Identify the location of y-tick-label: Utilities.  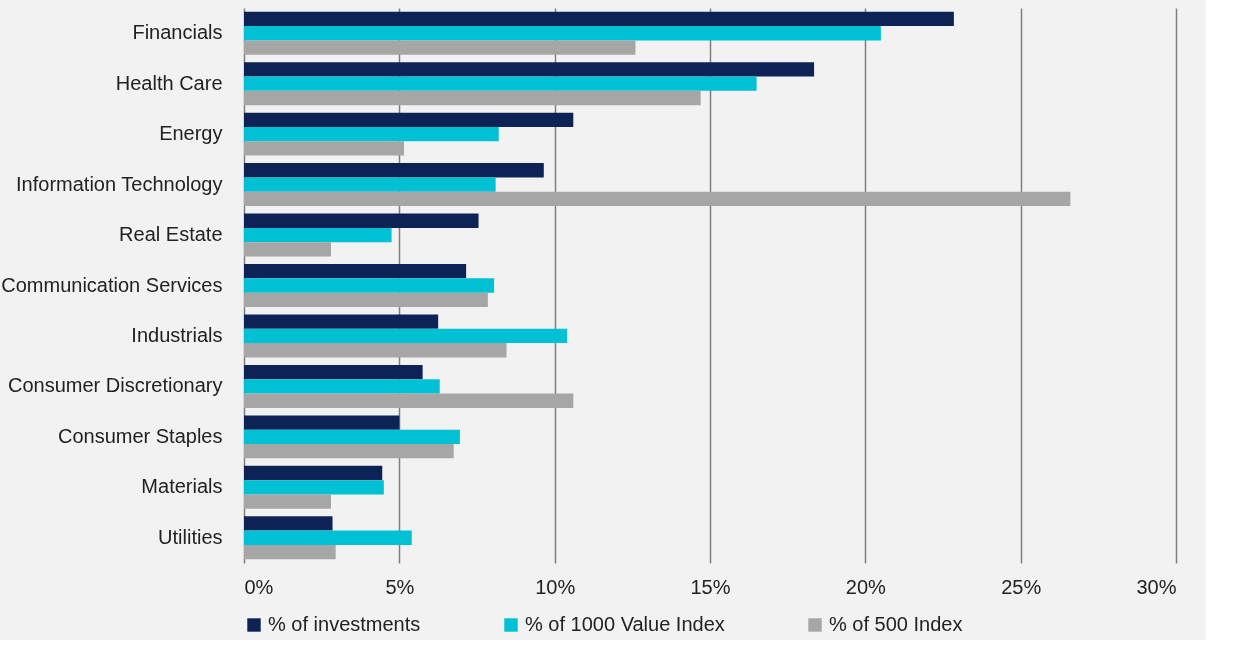
(190, 536).